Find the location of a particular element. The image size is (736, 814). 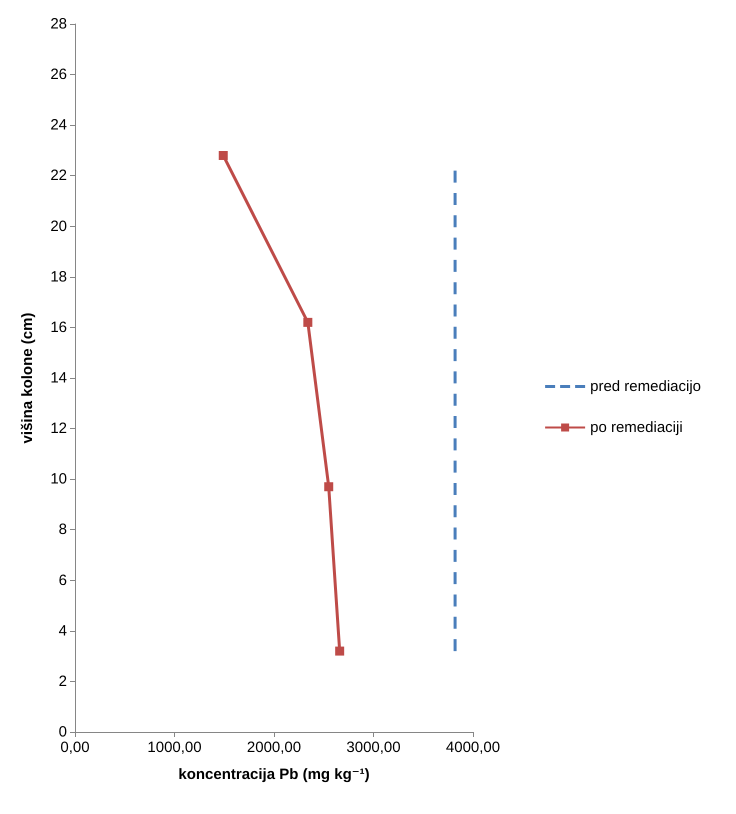

x-axis-title: koncentracija Pb (mg kg⁻¹) is located at coordinates (274, 774).